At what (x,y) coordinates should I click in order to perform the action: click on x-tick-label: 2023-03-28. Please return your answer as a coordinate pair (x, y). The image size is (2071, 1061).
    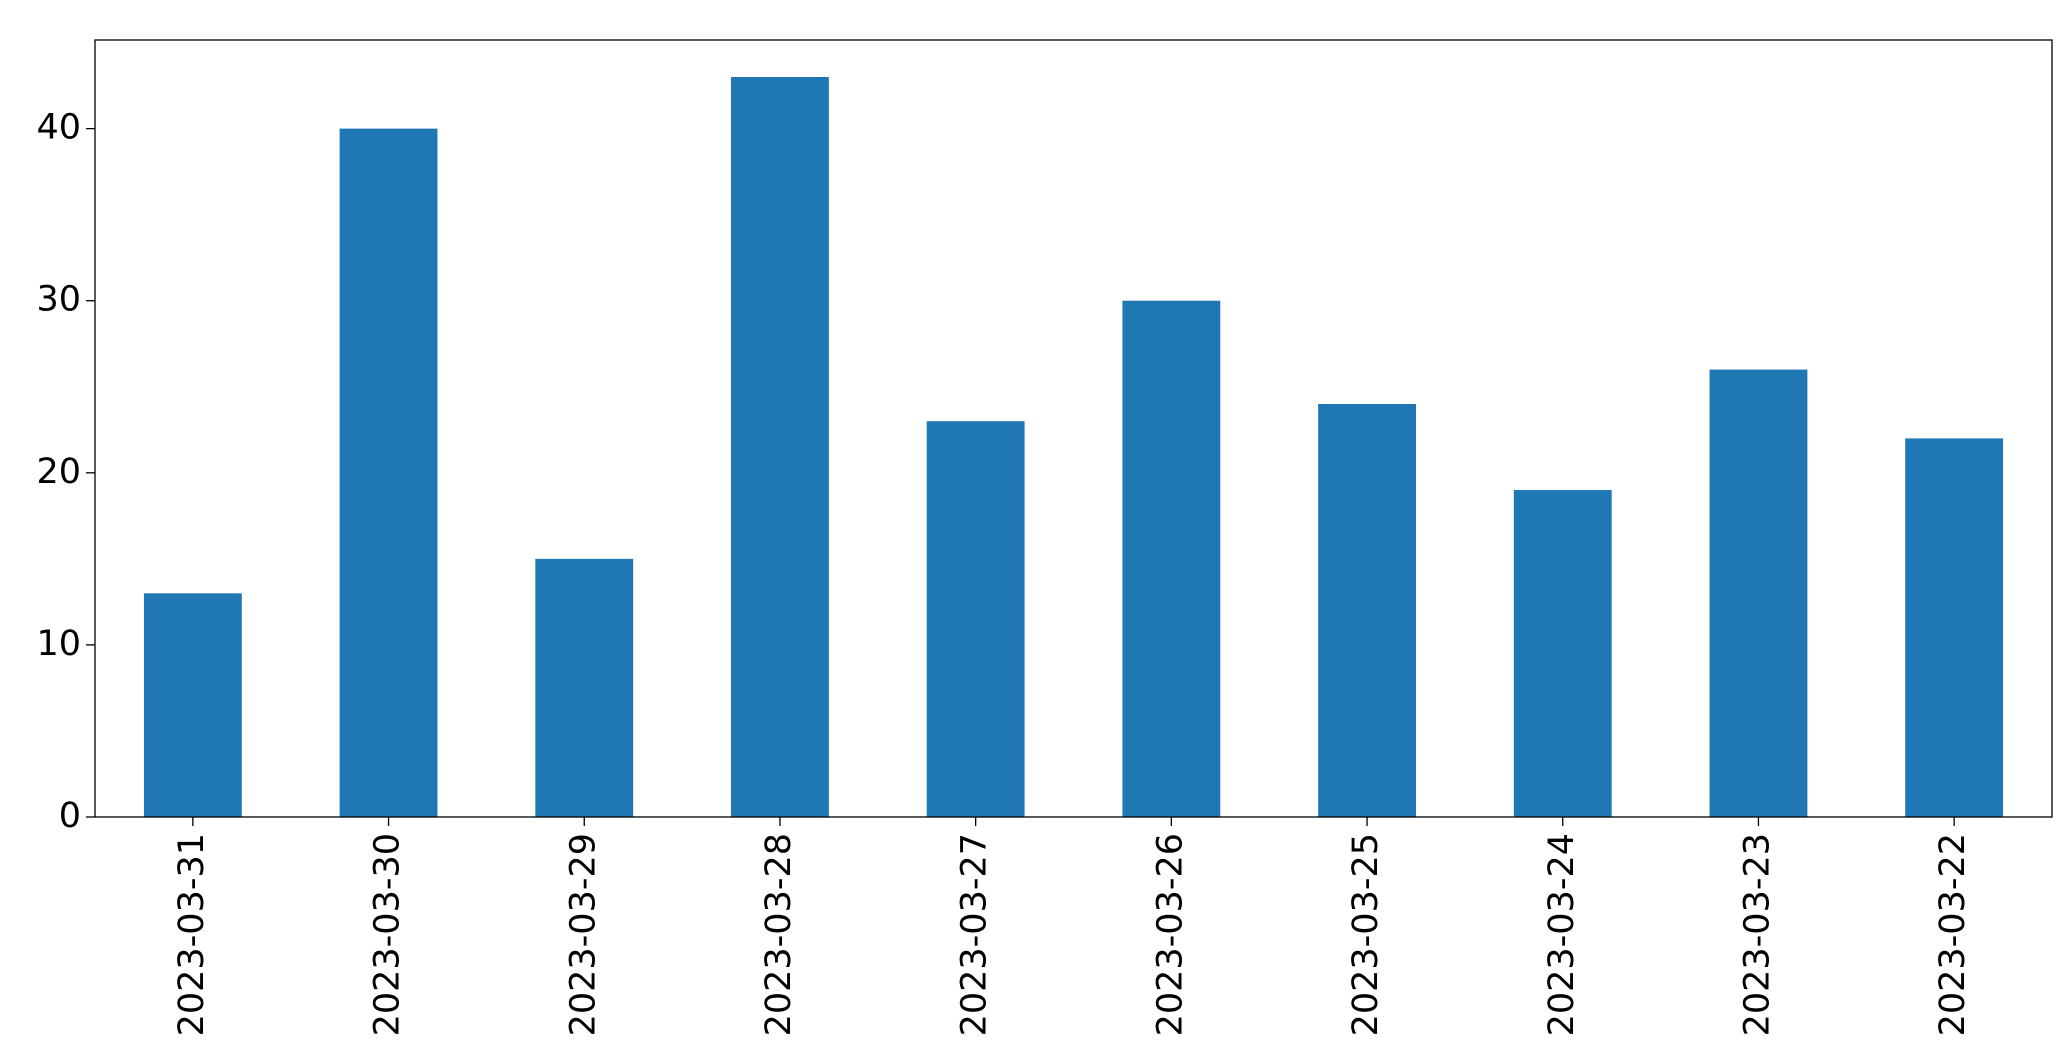
    Looking at the image, I should click on (779, 934).